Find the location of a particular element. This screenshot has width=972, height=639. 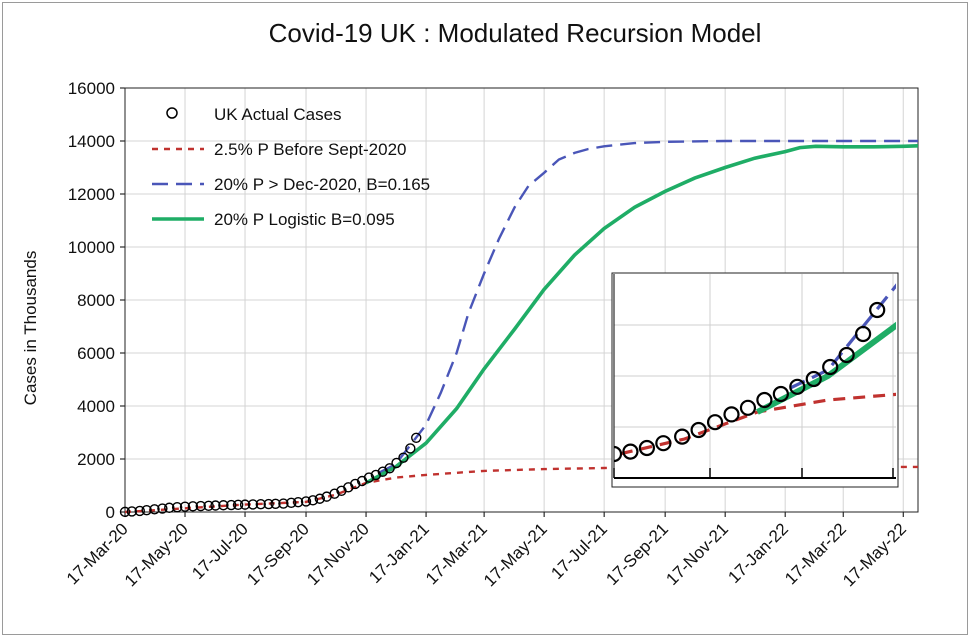

y-tick-label: 4000 is located at coordinates (96, 406).